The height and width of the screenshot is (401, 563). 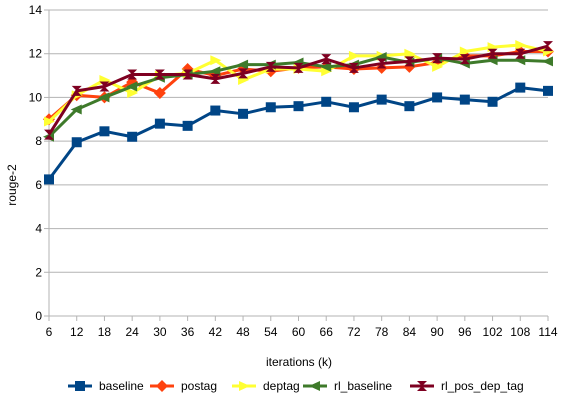 What do you see at coordinates (271, 332) in the screenshot?
I see `x-tick-label: 54` at bounding box center [271, 332].